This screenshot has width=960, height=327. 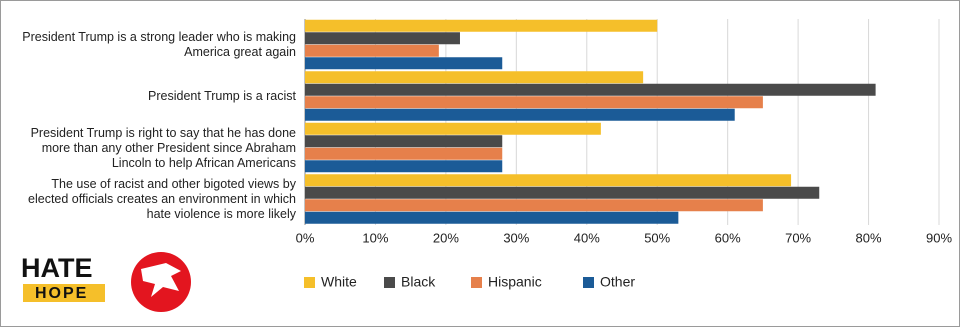 What do you see at coordinates (728, 237) in the screenshot?
I see `x-tick-label: 60%` at bounding box center [728, 237].